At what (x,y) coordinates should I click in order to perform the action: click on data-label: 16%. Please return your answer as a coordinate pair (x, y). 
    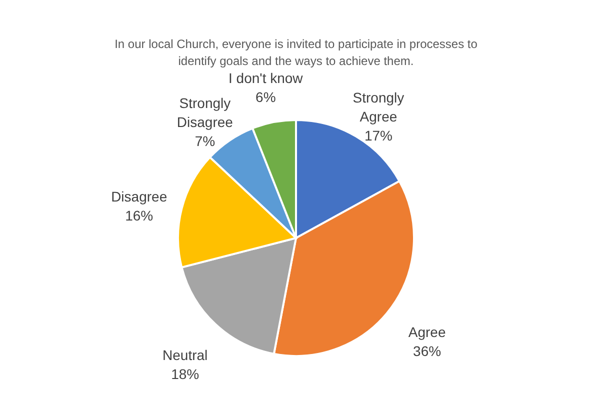
    Looking at the image, I should click on (139, 216).